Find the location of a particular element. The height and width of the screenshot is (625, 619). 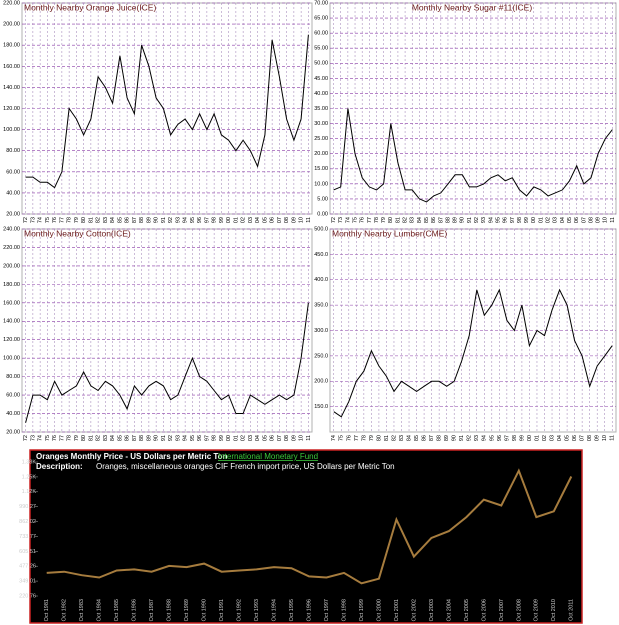

x-tick-label: Oct 2002 is located at coordinates (414, 610).